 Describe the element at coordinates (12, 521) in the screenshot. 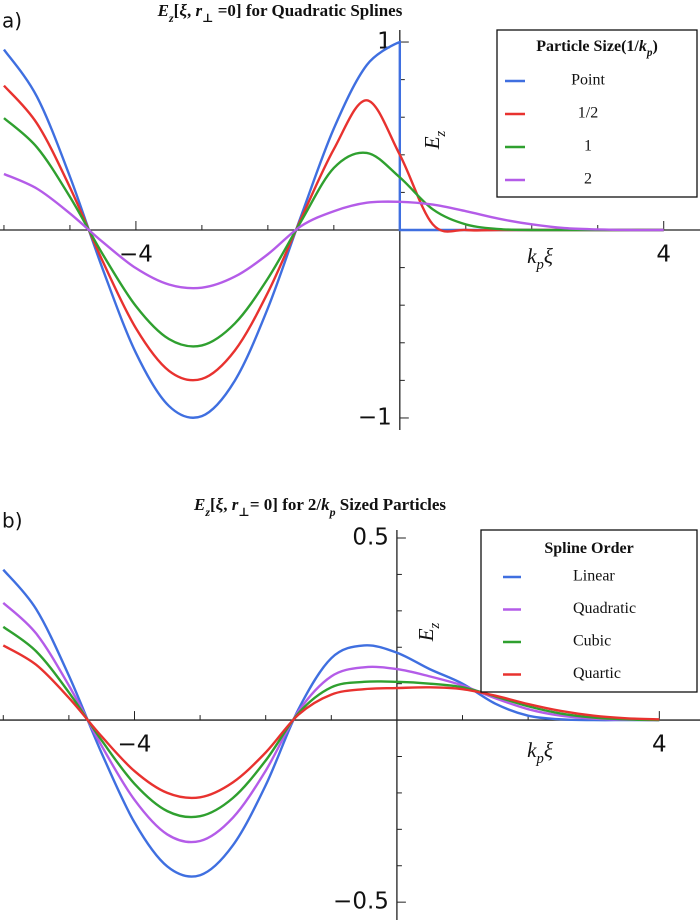

I see `panel-label: b)` at that location.